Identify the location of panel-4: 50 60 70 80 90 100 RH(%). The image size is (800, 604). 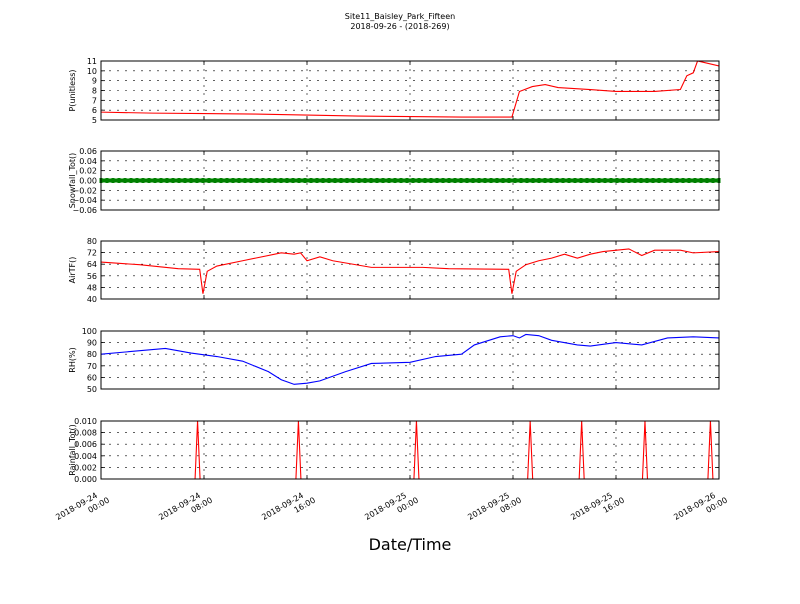
(394, 360).